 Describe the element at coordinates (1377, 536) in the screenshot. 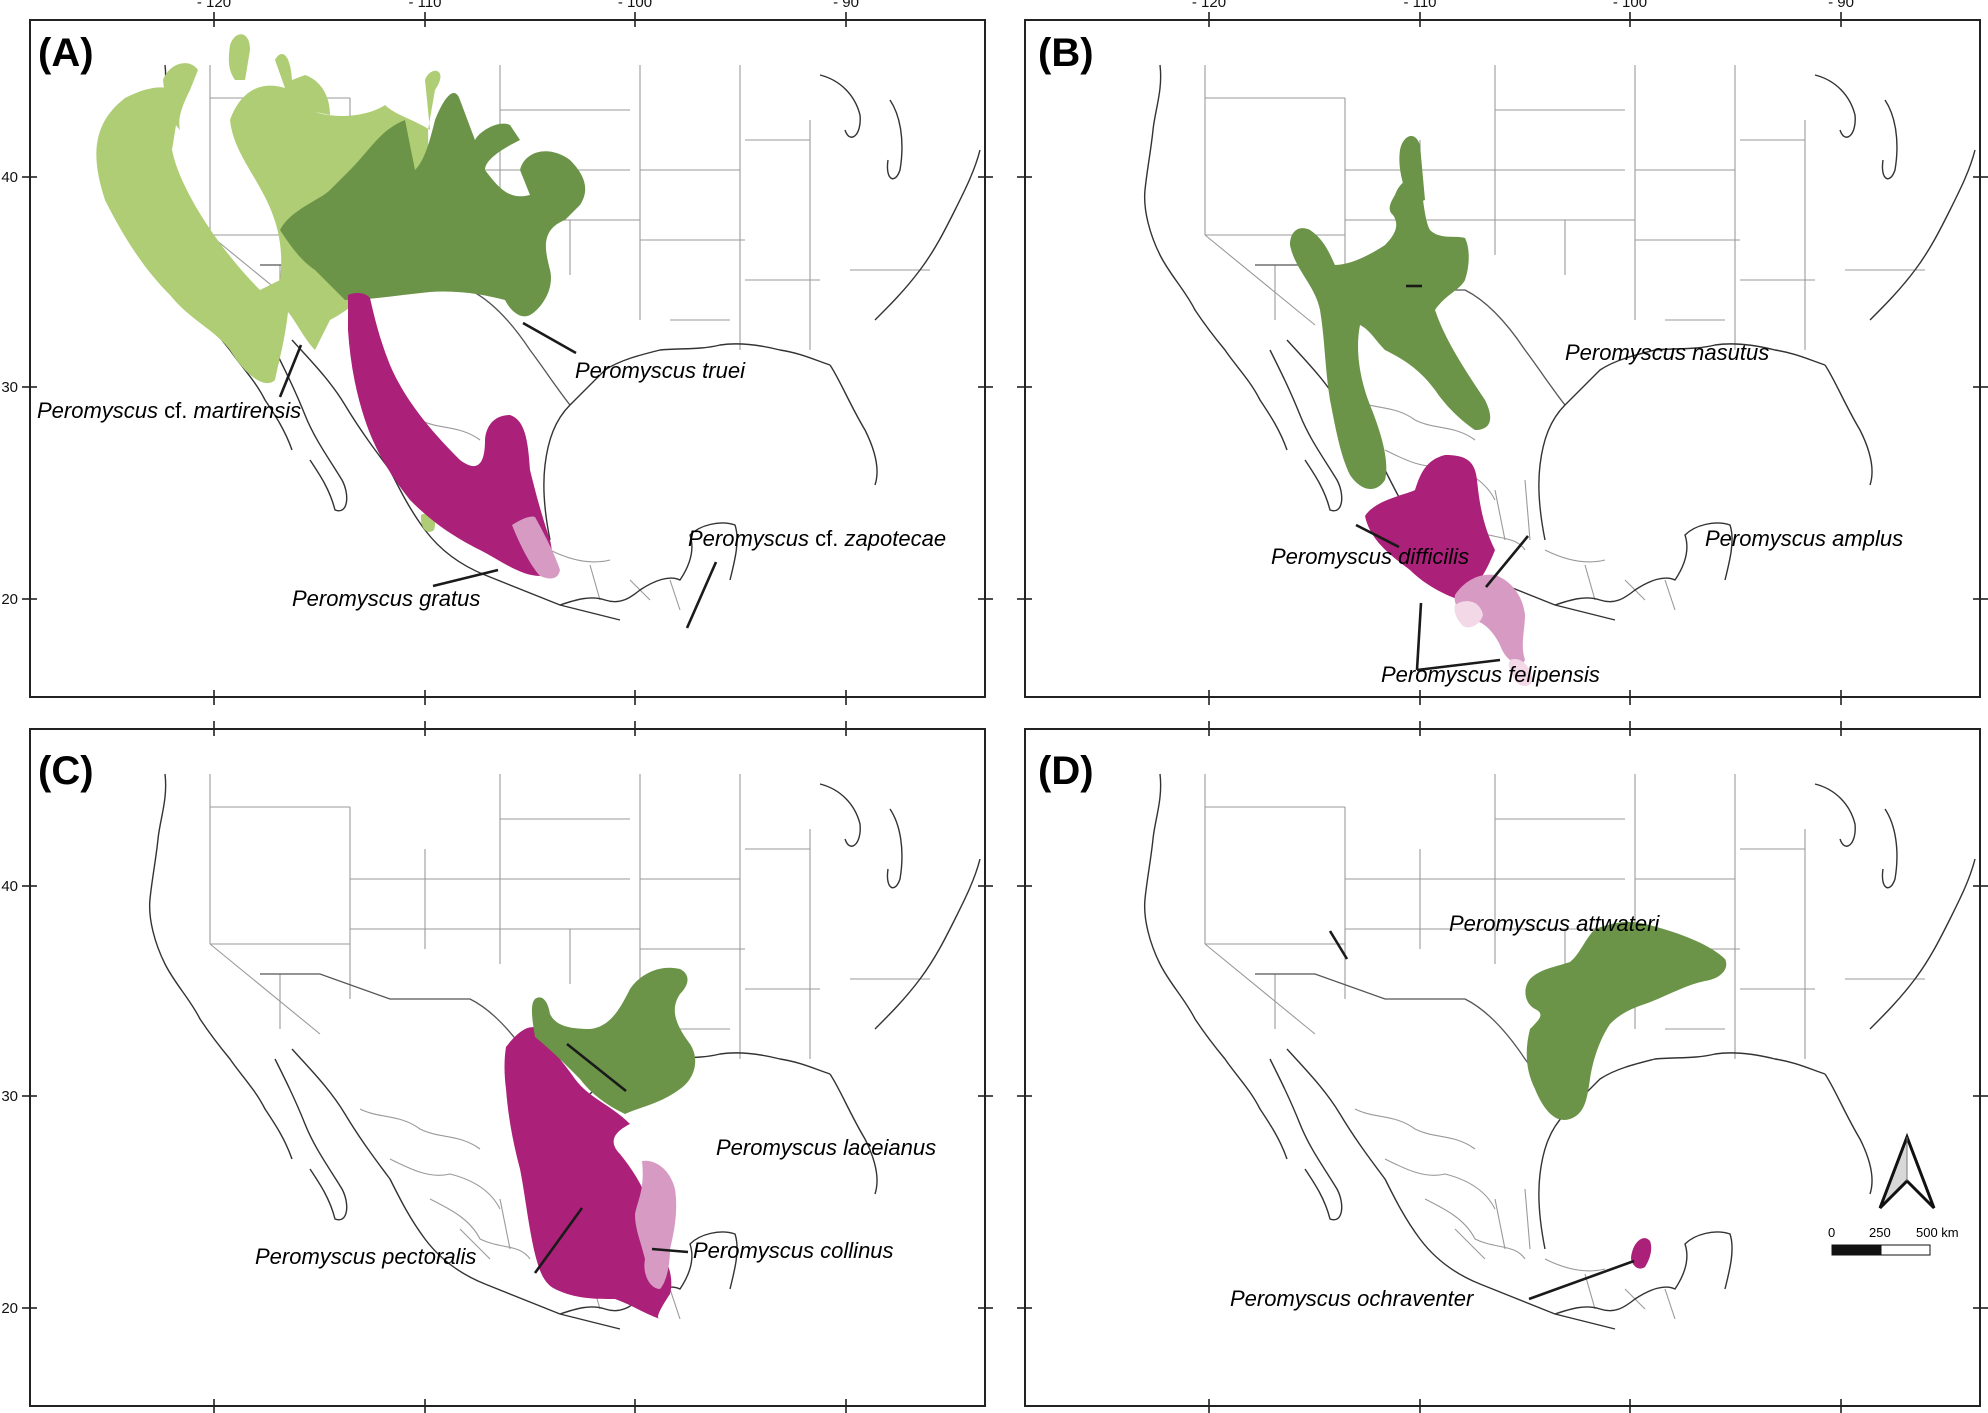

I see `leader-difficilis` at that location.